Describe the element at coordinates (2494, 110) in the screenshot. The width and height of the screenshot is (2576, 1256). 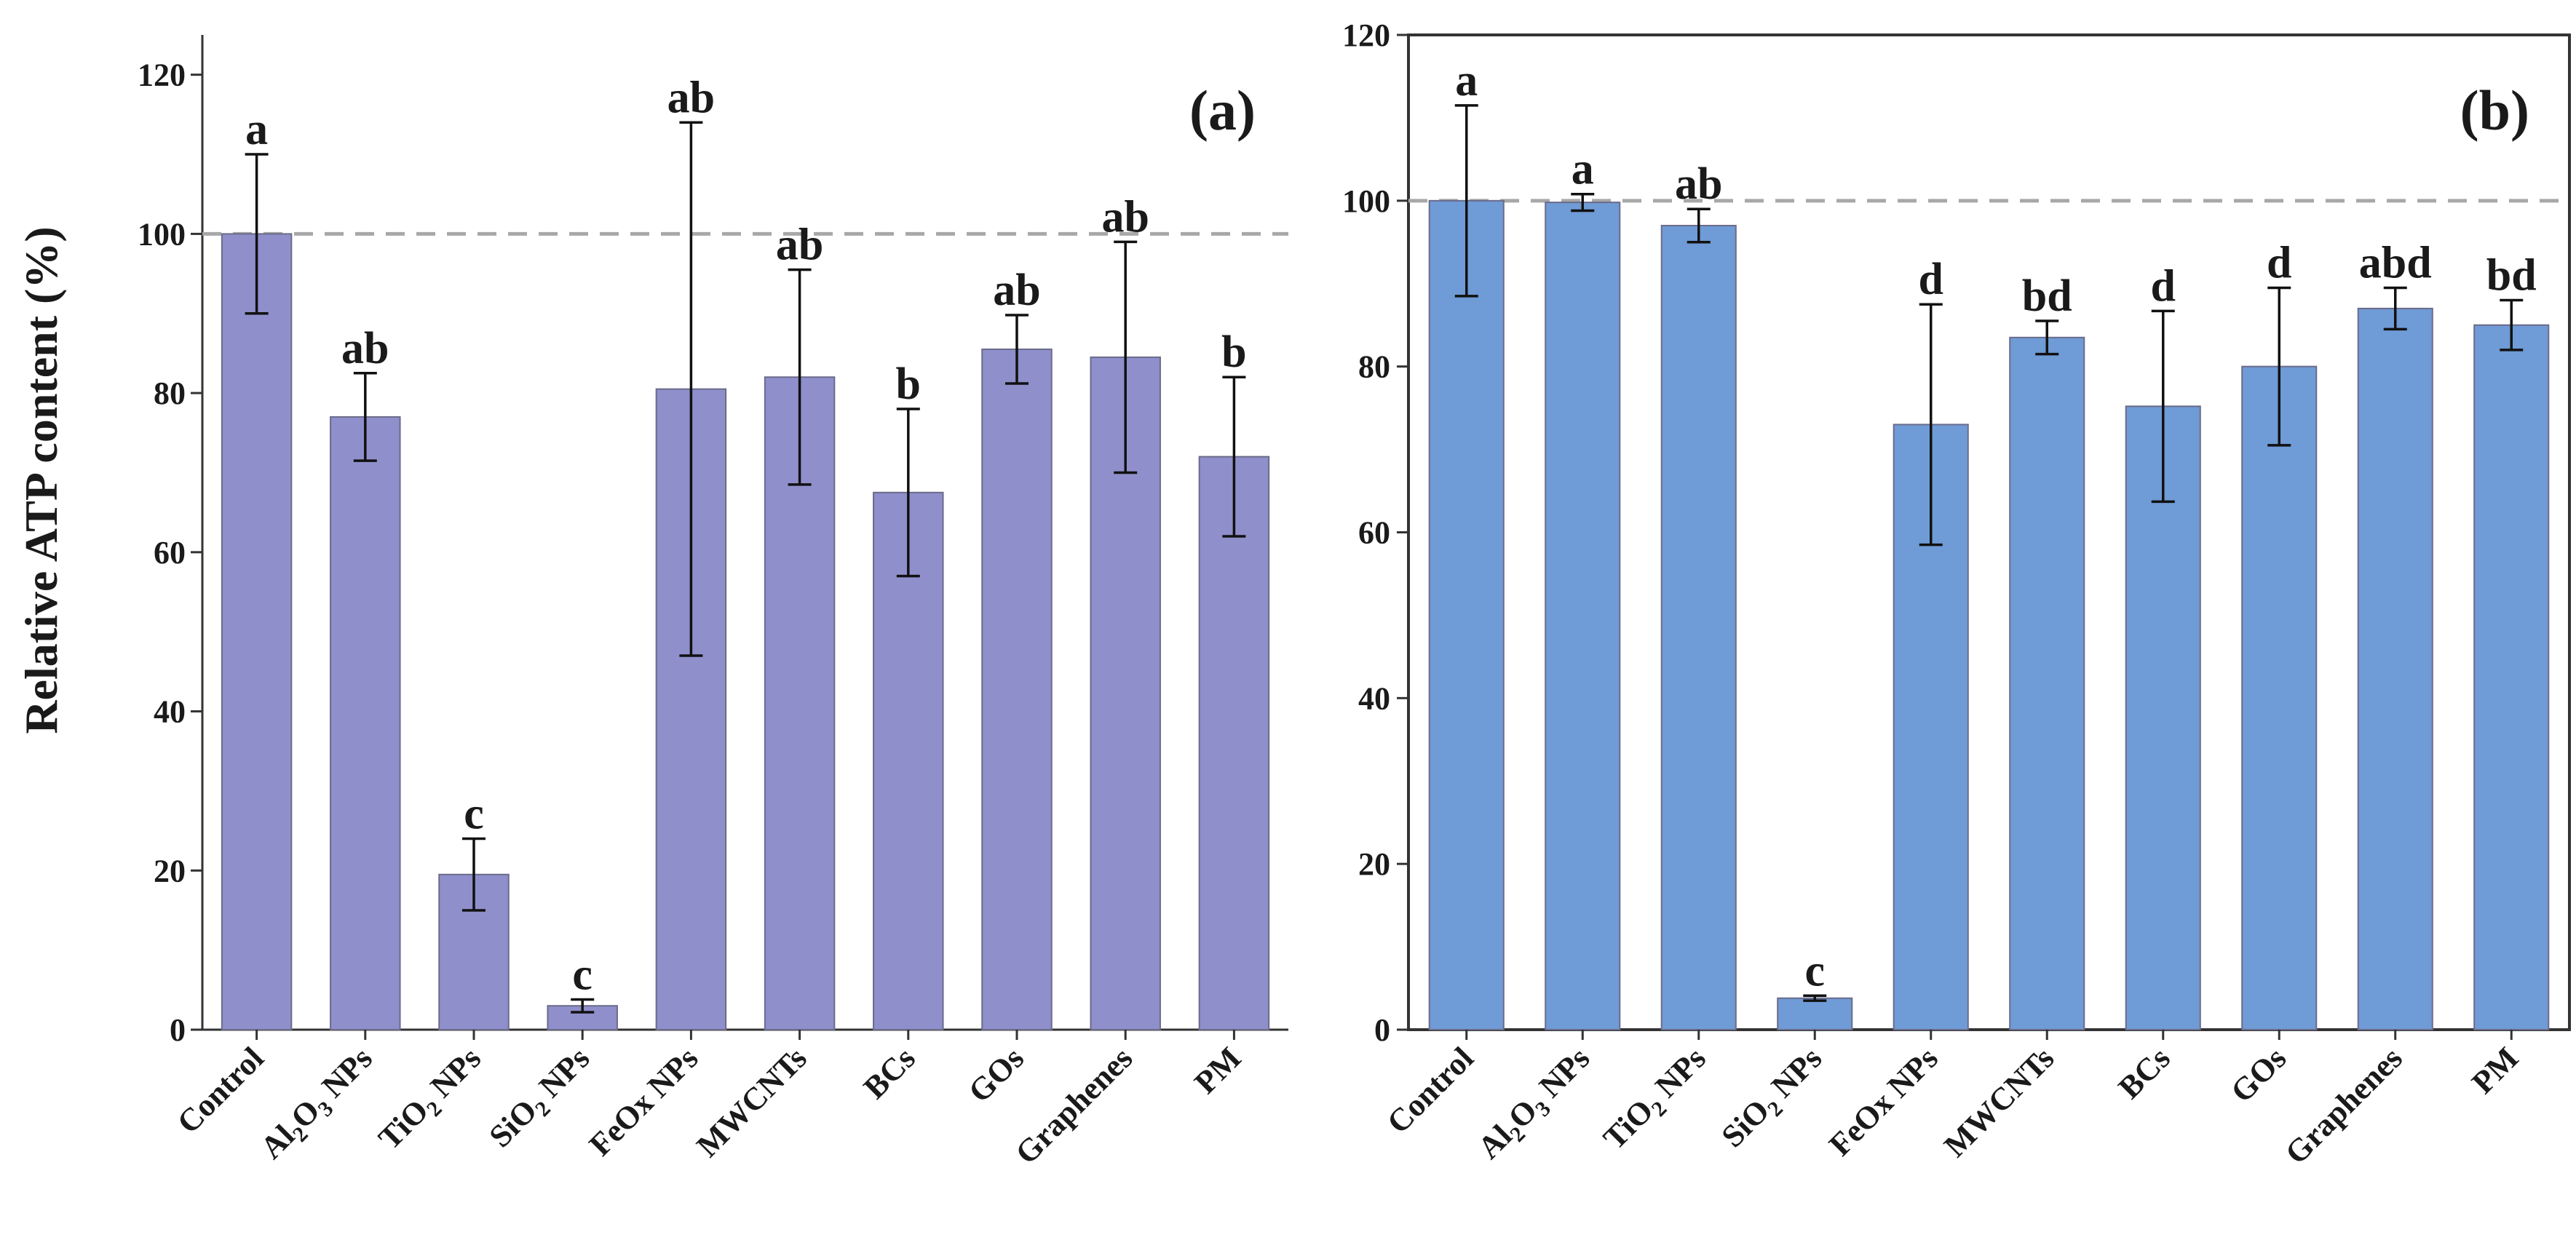
I see `panel-label: (b)` at that location.